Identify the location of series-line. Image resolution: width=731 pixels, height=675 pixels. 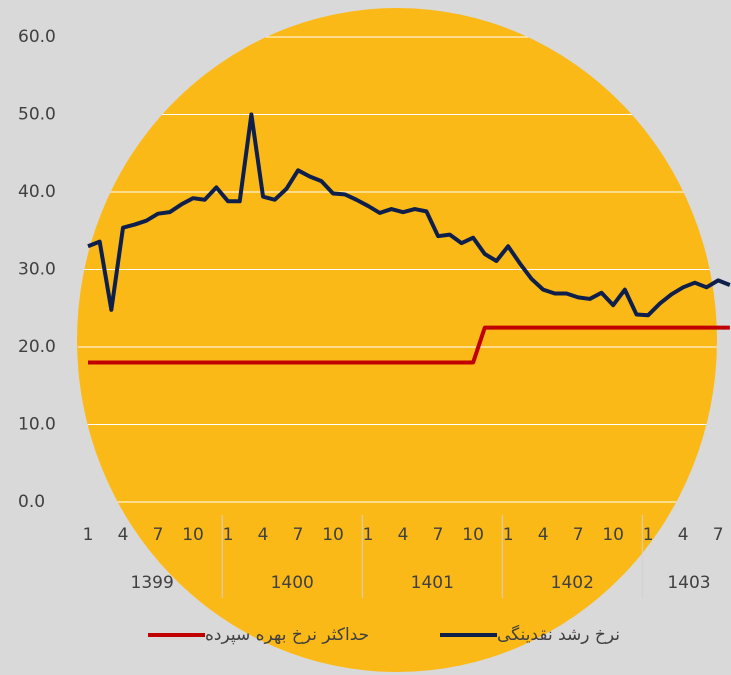
(409, 345).